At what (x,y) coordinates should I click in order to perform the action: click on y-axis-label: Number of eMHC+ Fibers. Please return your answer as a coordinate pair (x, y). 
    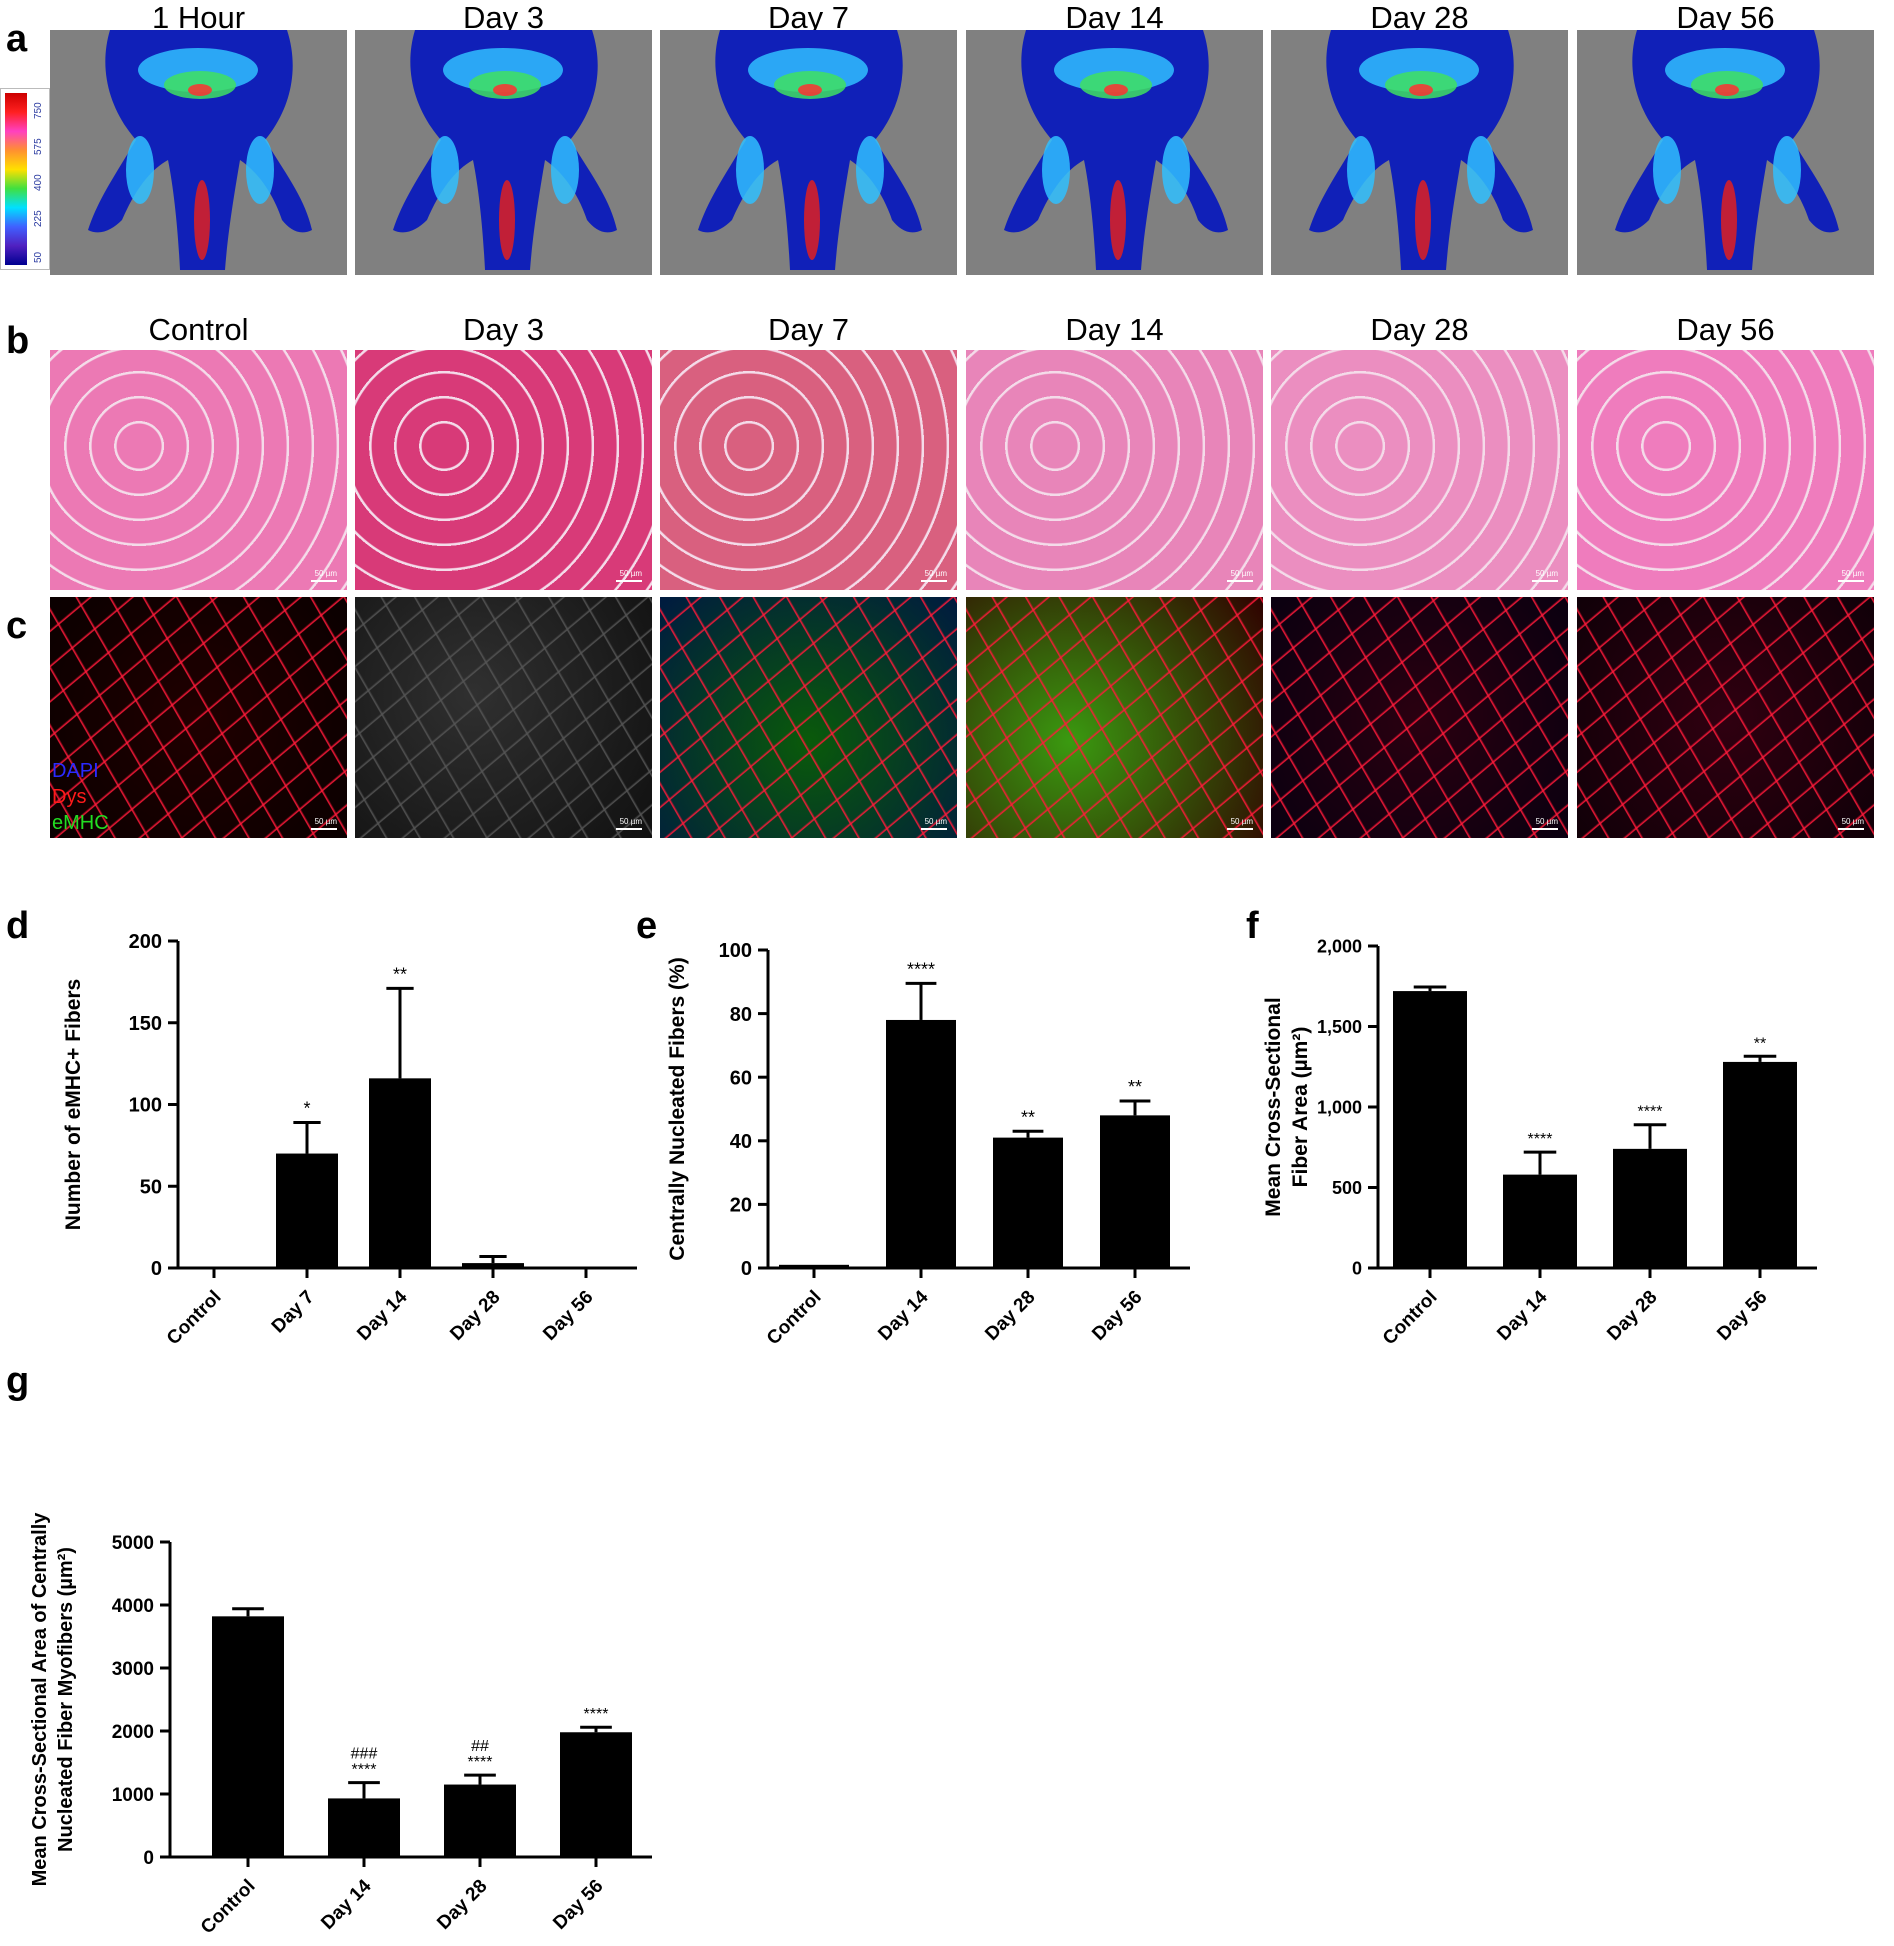
    Looking at the image, I should click on (73, 1104).